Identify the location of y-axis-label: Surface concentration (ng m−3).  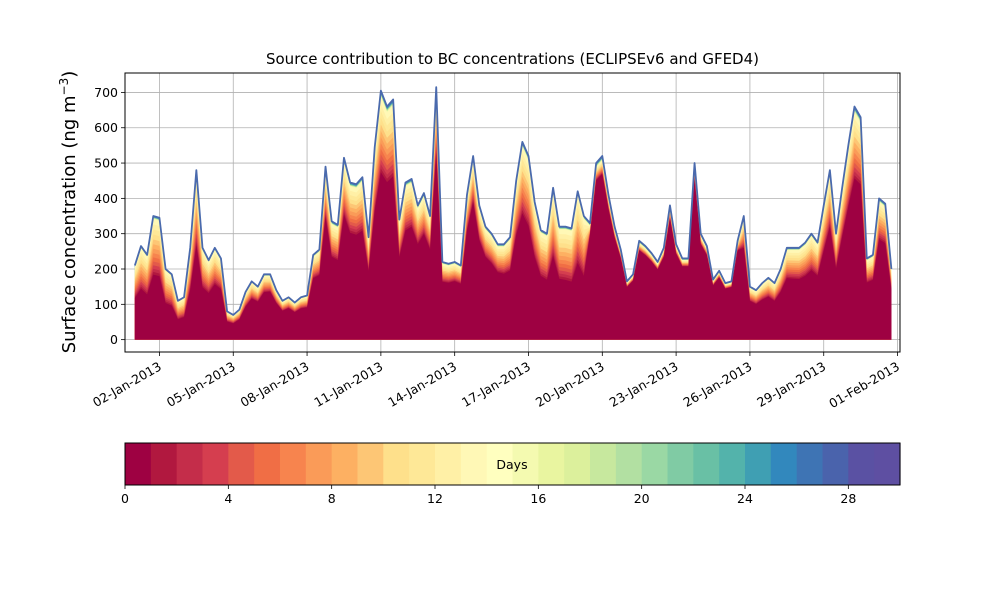
(68, 212).